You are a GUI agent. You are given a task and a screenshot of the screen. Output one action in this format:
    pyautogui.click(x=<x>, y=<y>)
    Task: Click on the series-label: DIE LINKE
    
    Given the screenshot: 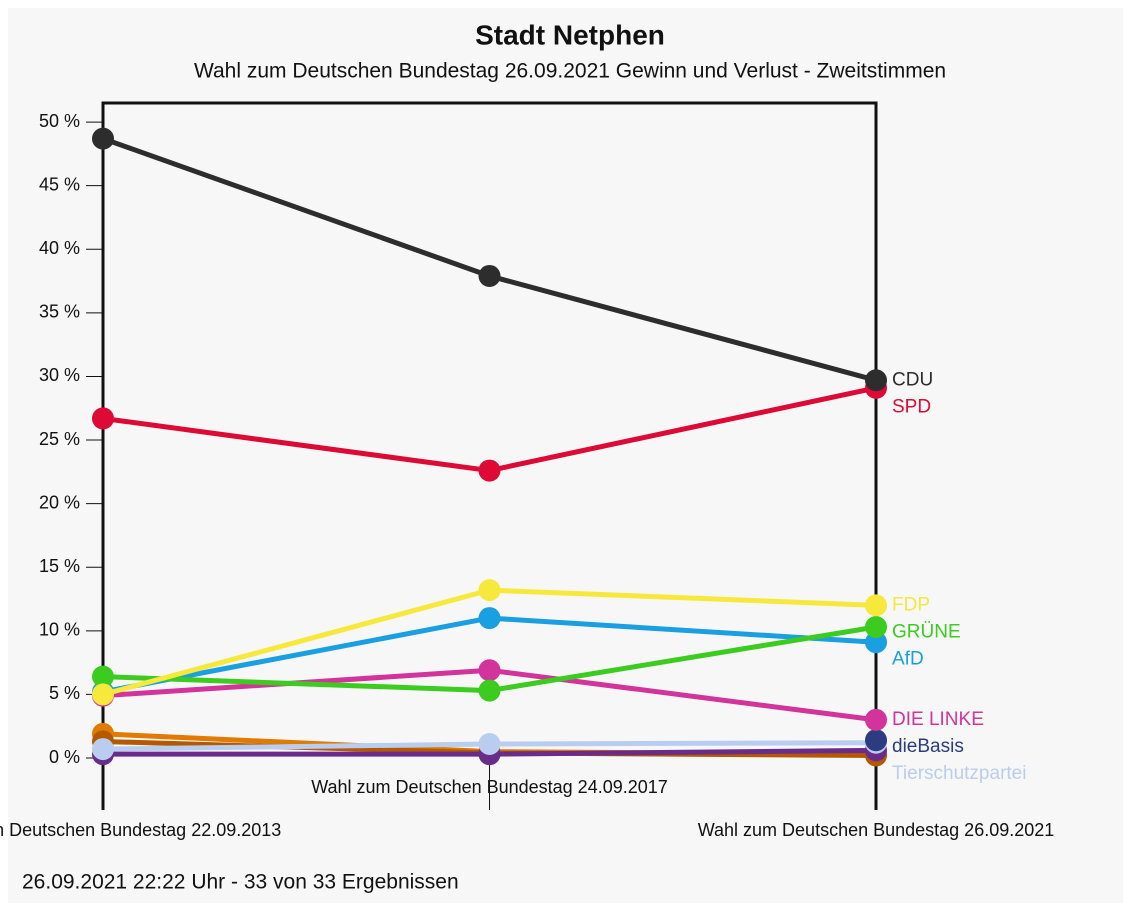 What is the action you would take?
    pyautogui.click(x=938, y=719)
    